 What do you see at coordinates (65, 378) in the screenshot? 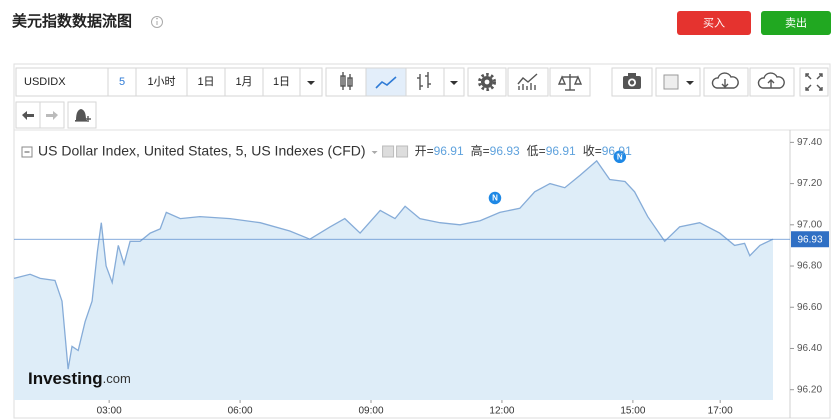
I see `watermark-brand: Investing` at bounding box center [65, 378].